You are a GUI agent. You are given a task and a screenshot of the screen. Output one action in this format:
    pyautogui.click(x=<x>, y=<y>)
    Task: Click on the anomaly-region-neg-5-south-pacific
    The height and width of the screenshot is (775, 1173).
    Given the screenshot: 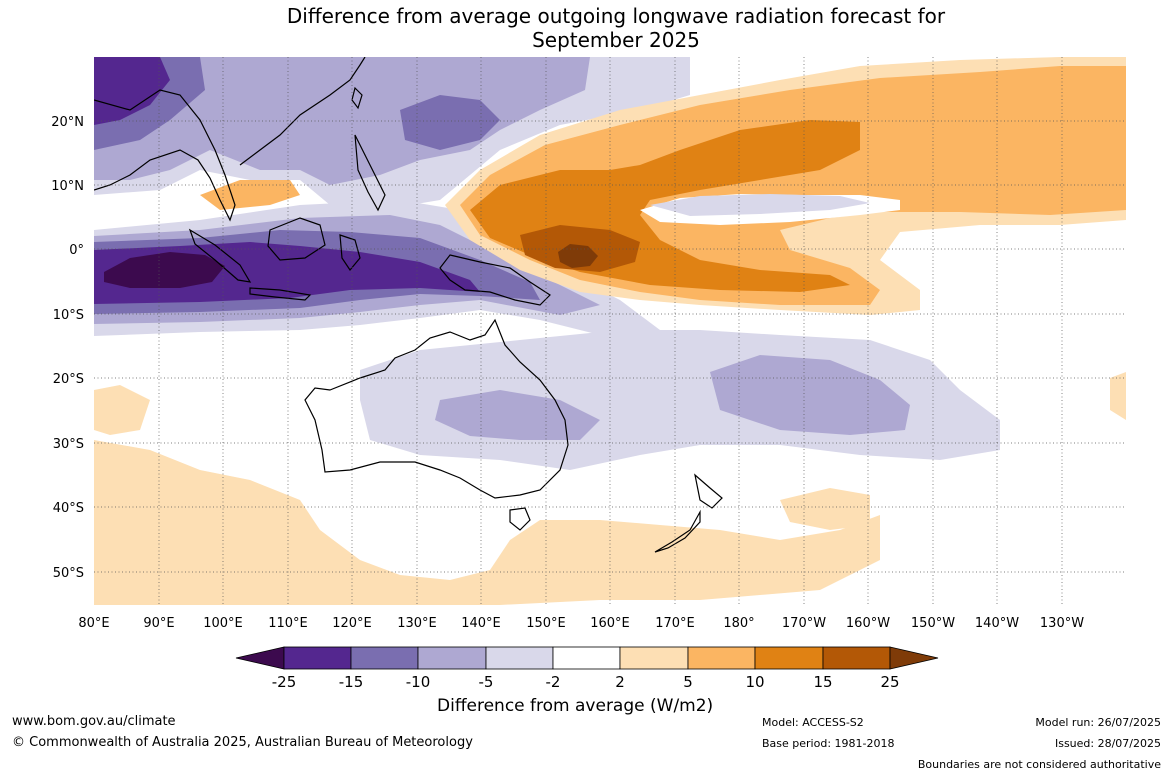 What is the action you would take?
    pyautogui.click(x=810, y=395)
    